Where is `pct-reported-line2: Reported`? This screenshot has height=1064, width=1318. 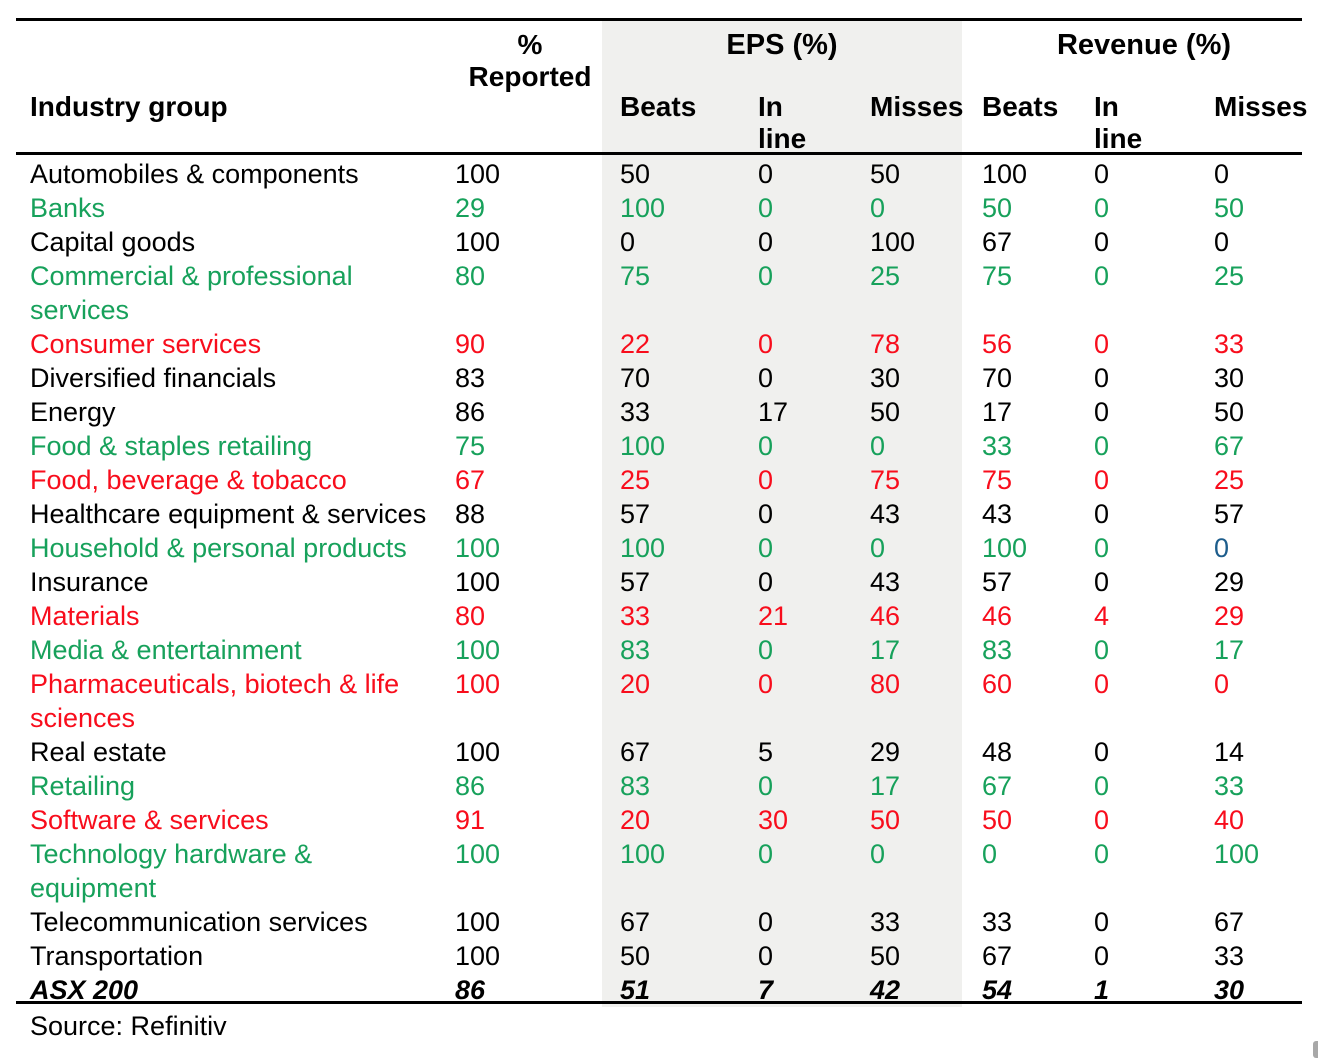
pct-reported-line2: Reported is located at coordinates (530, 76).